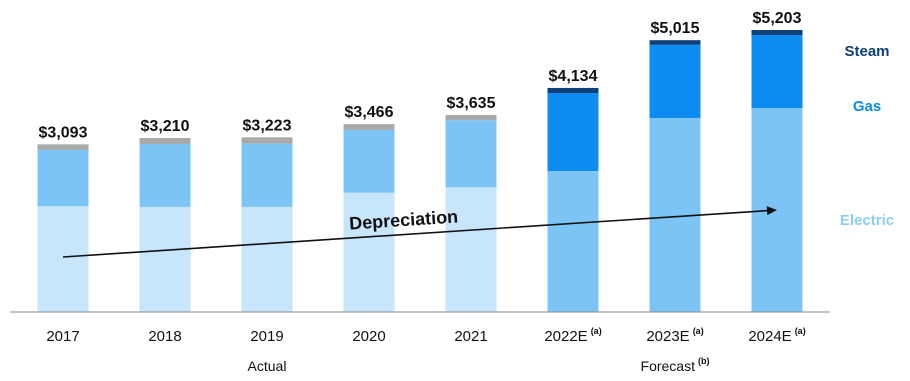  Describe the element at coordinates (573, 132) in the screenshot. I see `bar-2022e-gas` at that location.